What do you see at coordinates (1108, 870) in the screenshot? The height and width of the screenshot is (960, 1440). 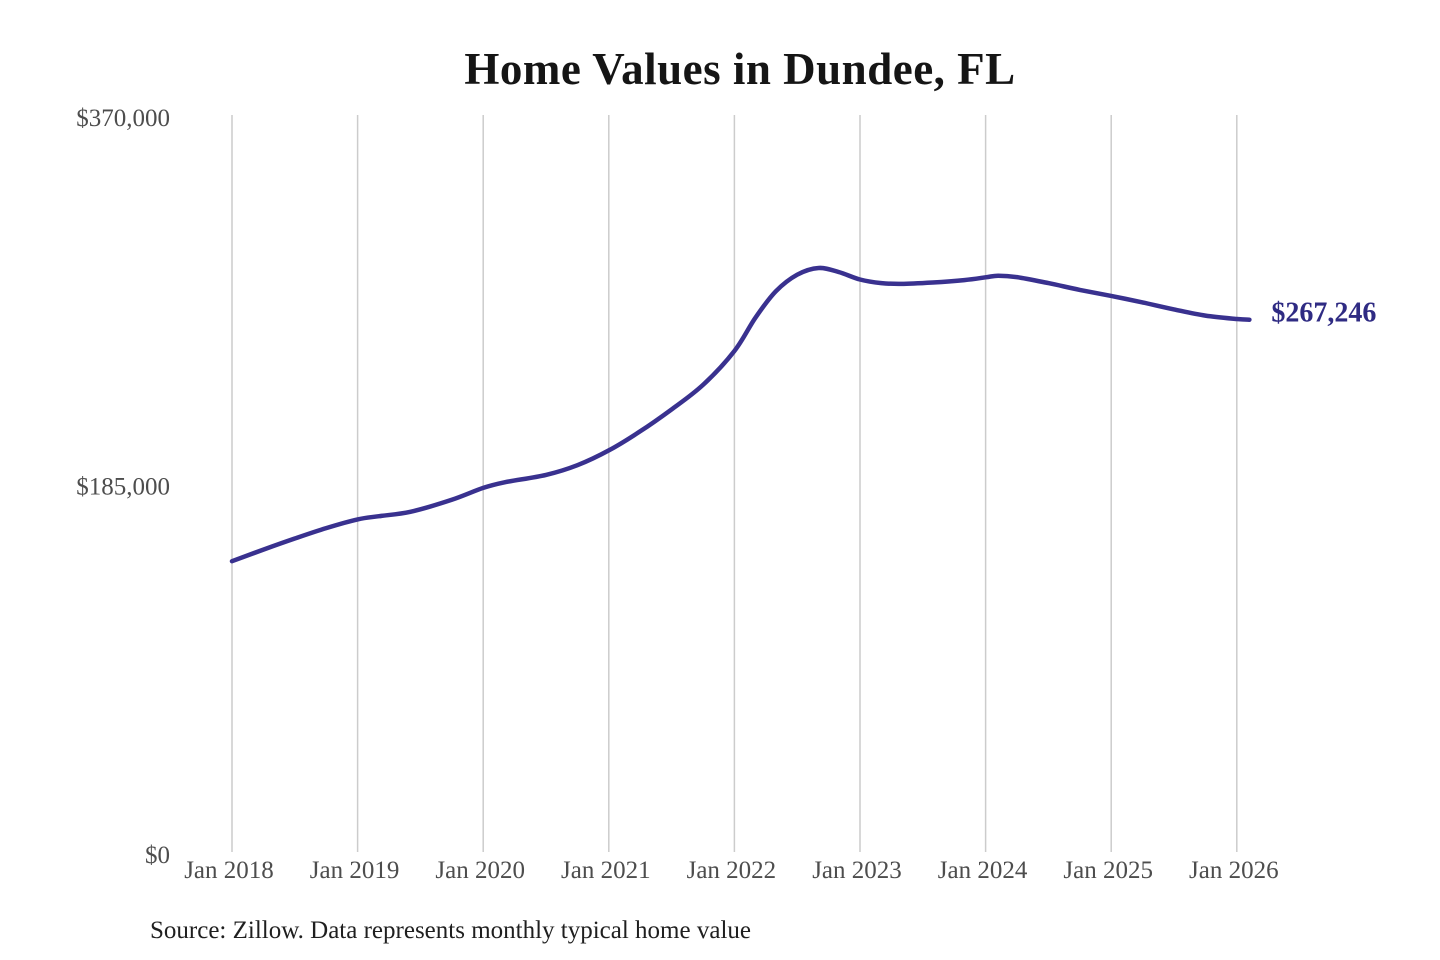 I see `x-tick-label: Jan 2025` at bounding box center [1108, 870].